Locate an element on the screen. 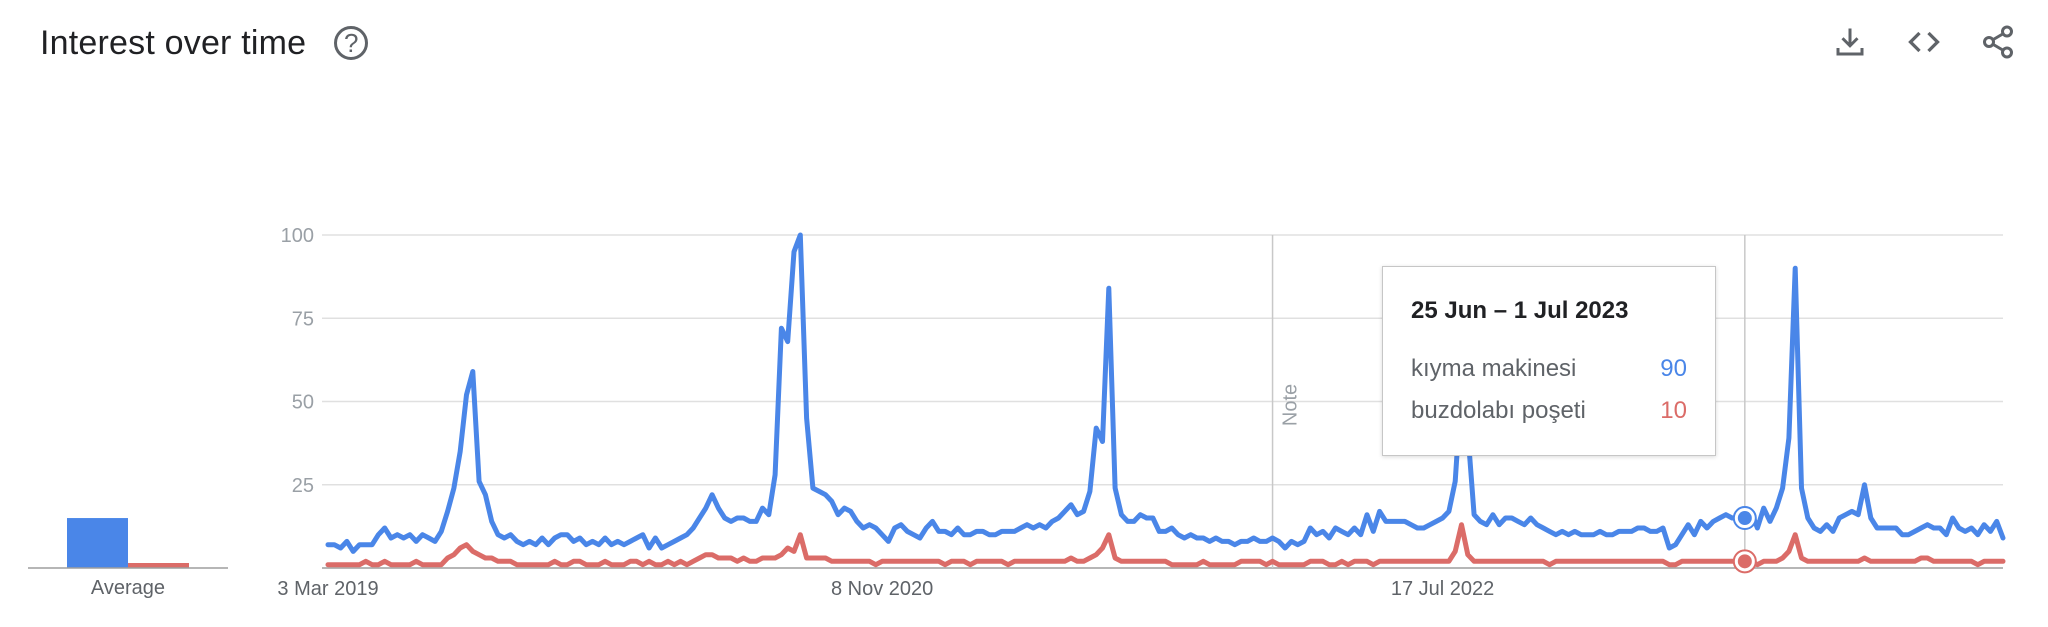 The image size is (2048, 627). average-label: Average is located at coordinates (128, 588).